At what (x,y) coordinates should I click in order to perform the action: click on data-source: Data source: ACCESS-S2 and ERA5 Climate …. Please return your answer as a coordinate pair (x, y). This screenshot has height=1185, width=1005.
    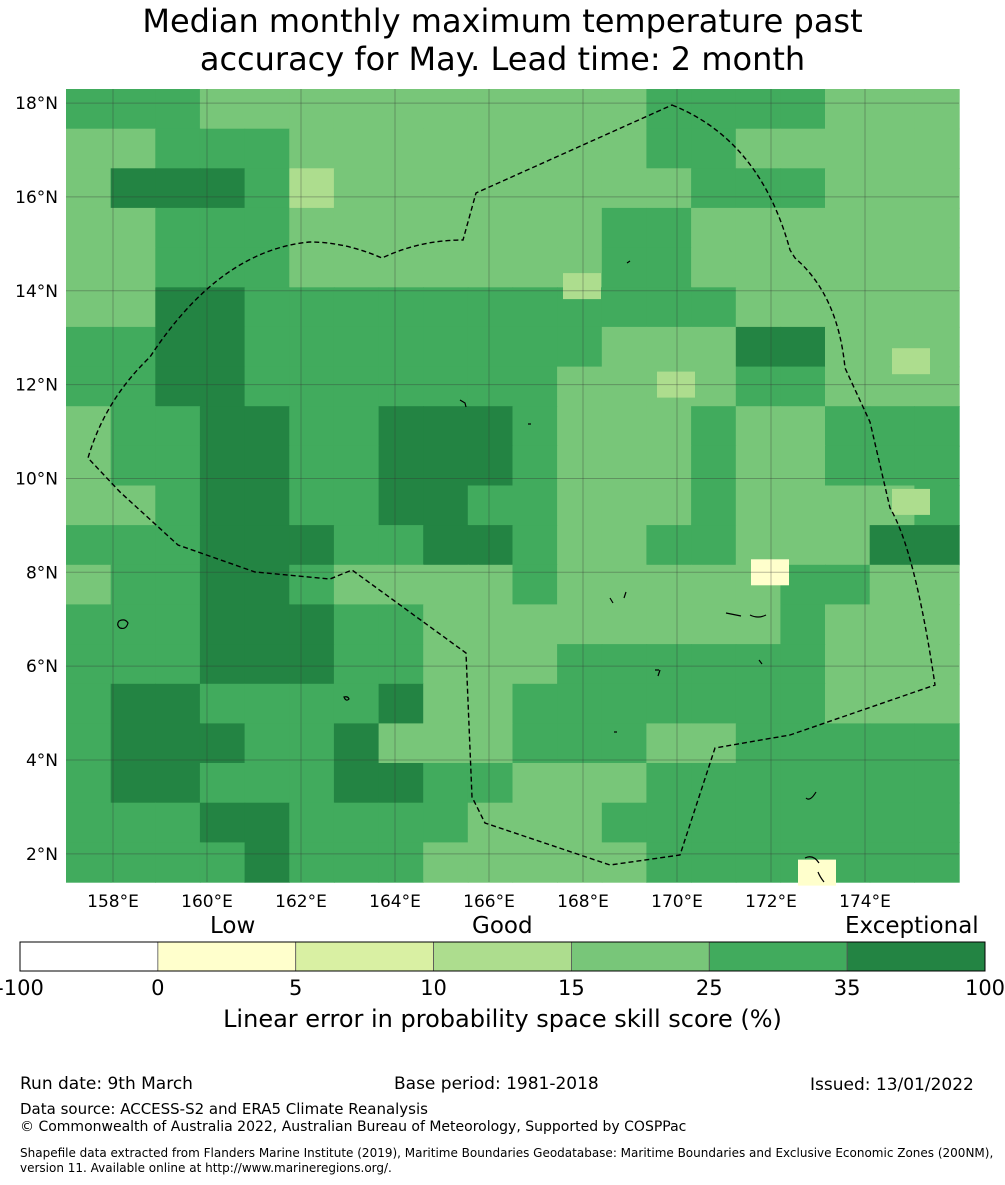
    Looking at the image, I should click on (224, 1109).